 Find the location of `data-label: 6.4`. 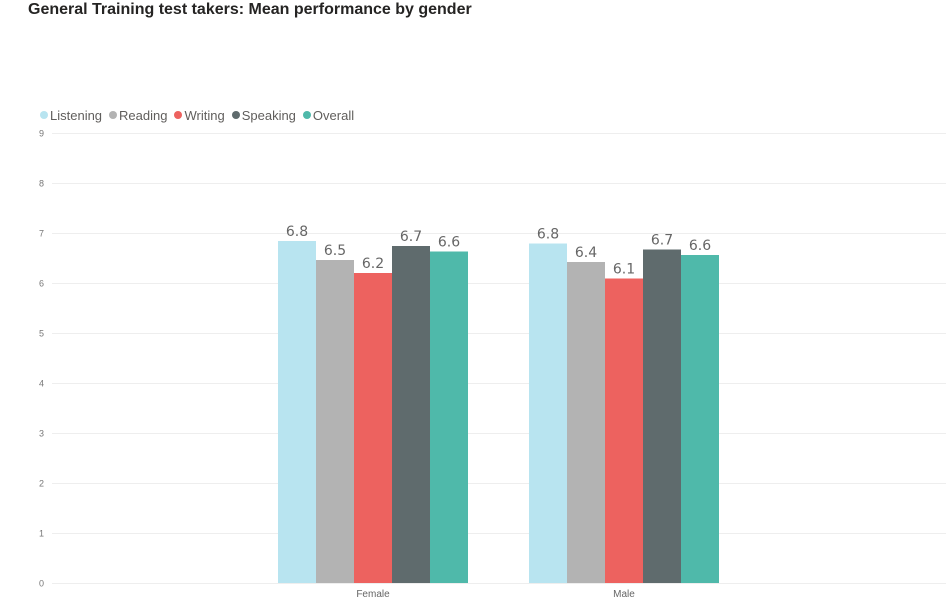

data-label: 6.4 is located at coordinates (586, 253).